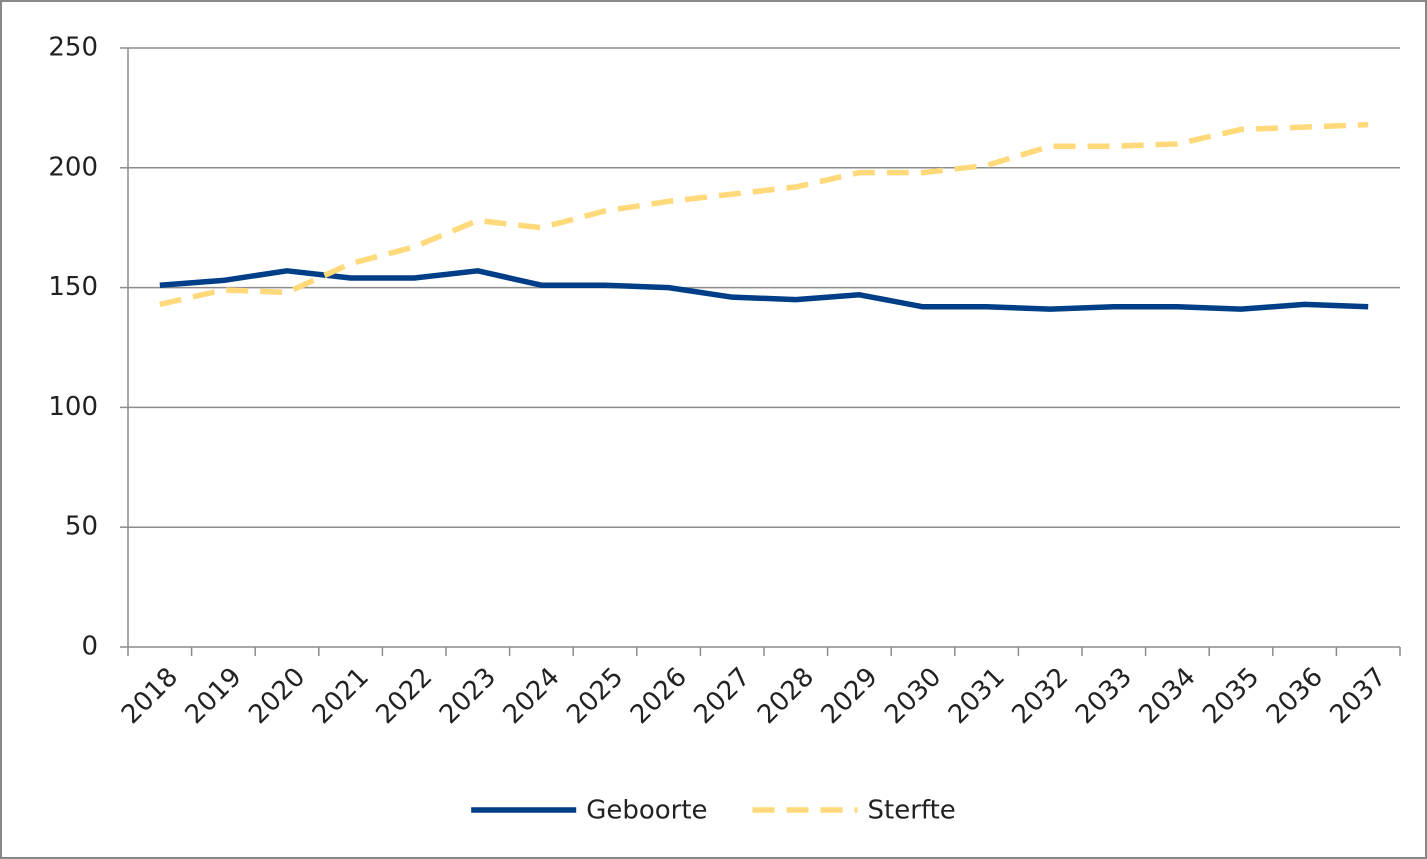  I want to click on y-tick-label: 0, so click(89, 647).